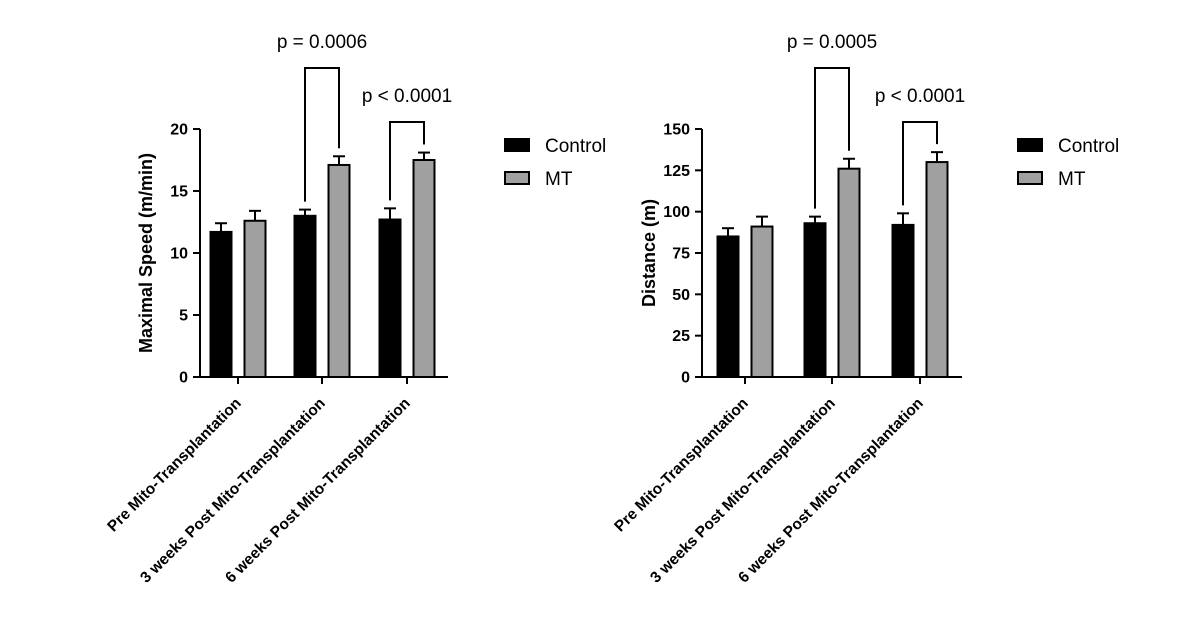 The height and width of the screenshot is (640, 1200). What do you see at coordinates (649, 253) in the screenshot?
I see `y-axis-label: Distance (m)` at bounding box center [649, 253].